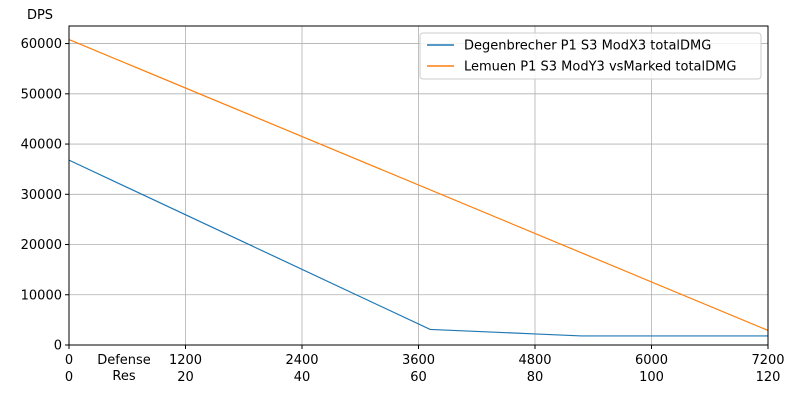 The image size is (800, 400). Describe the element at coordinates (651, 360) in the screenshot. I see `x-tick-label: 6000` at that location.